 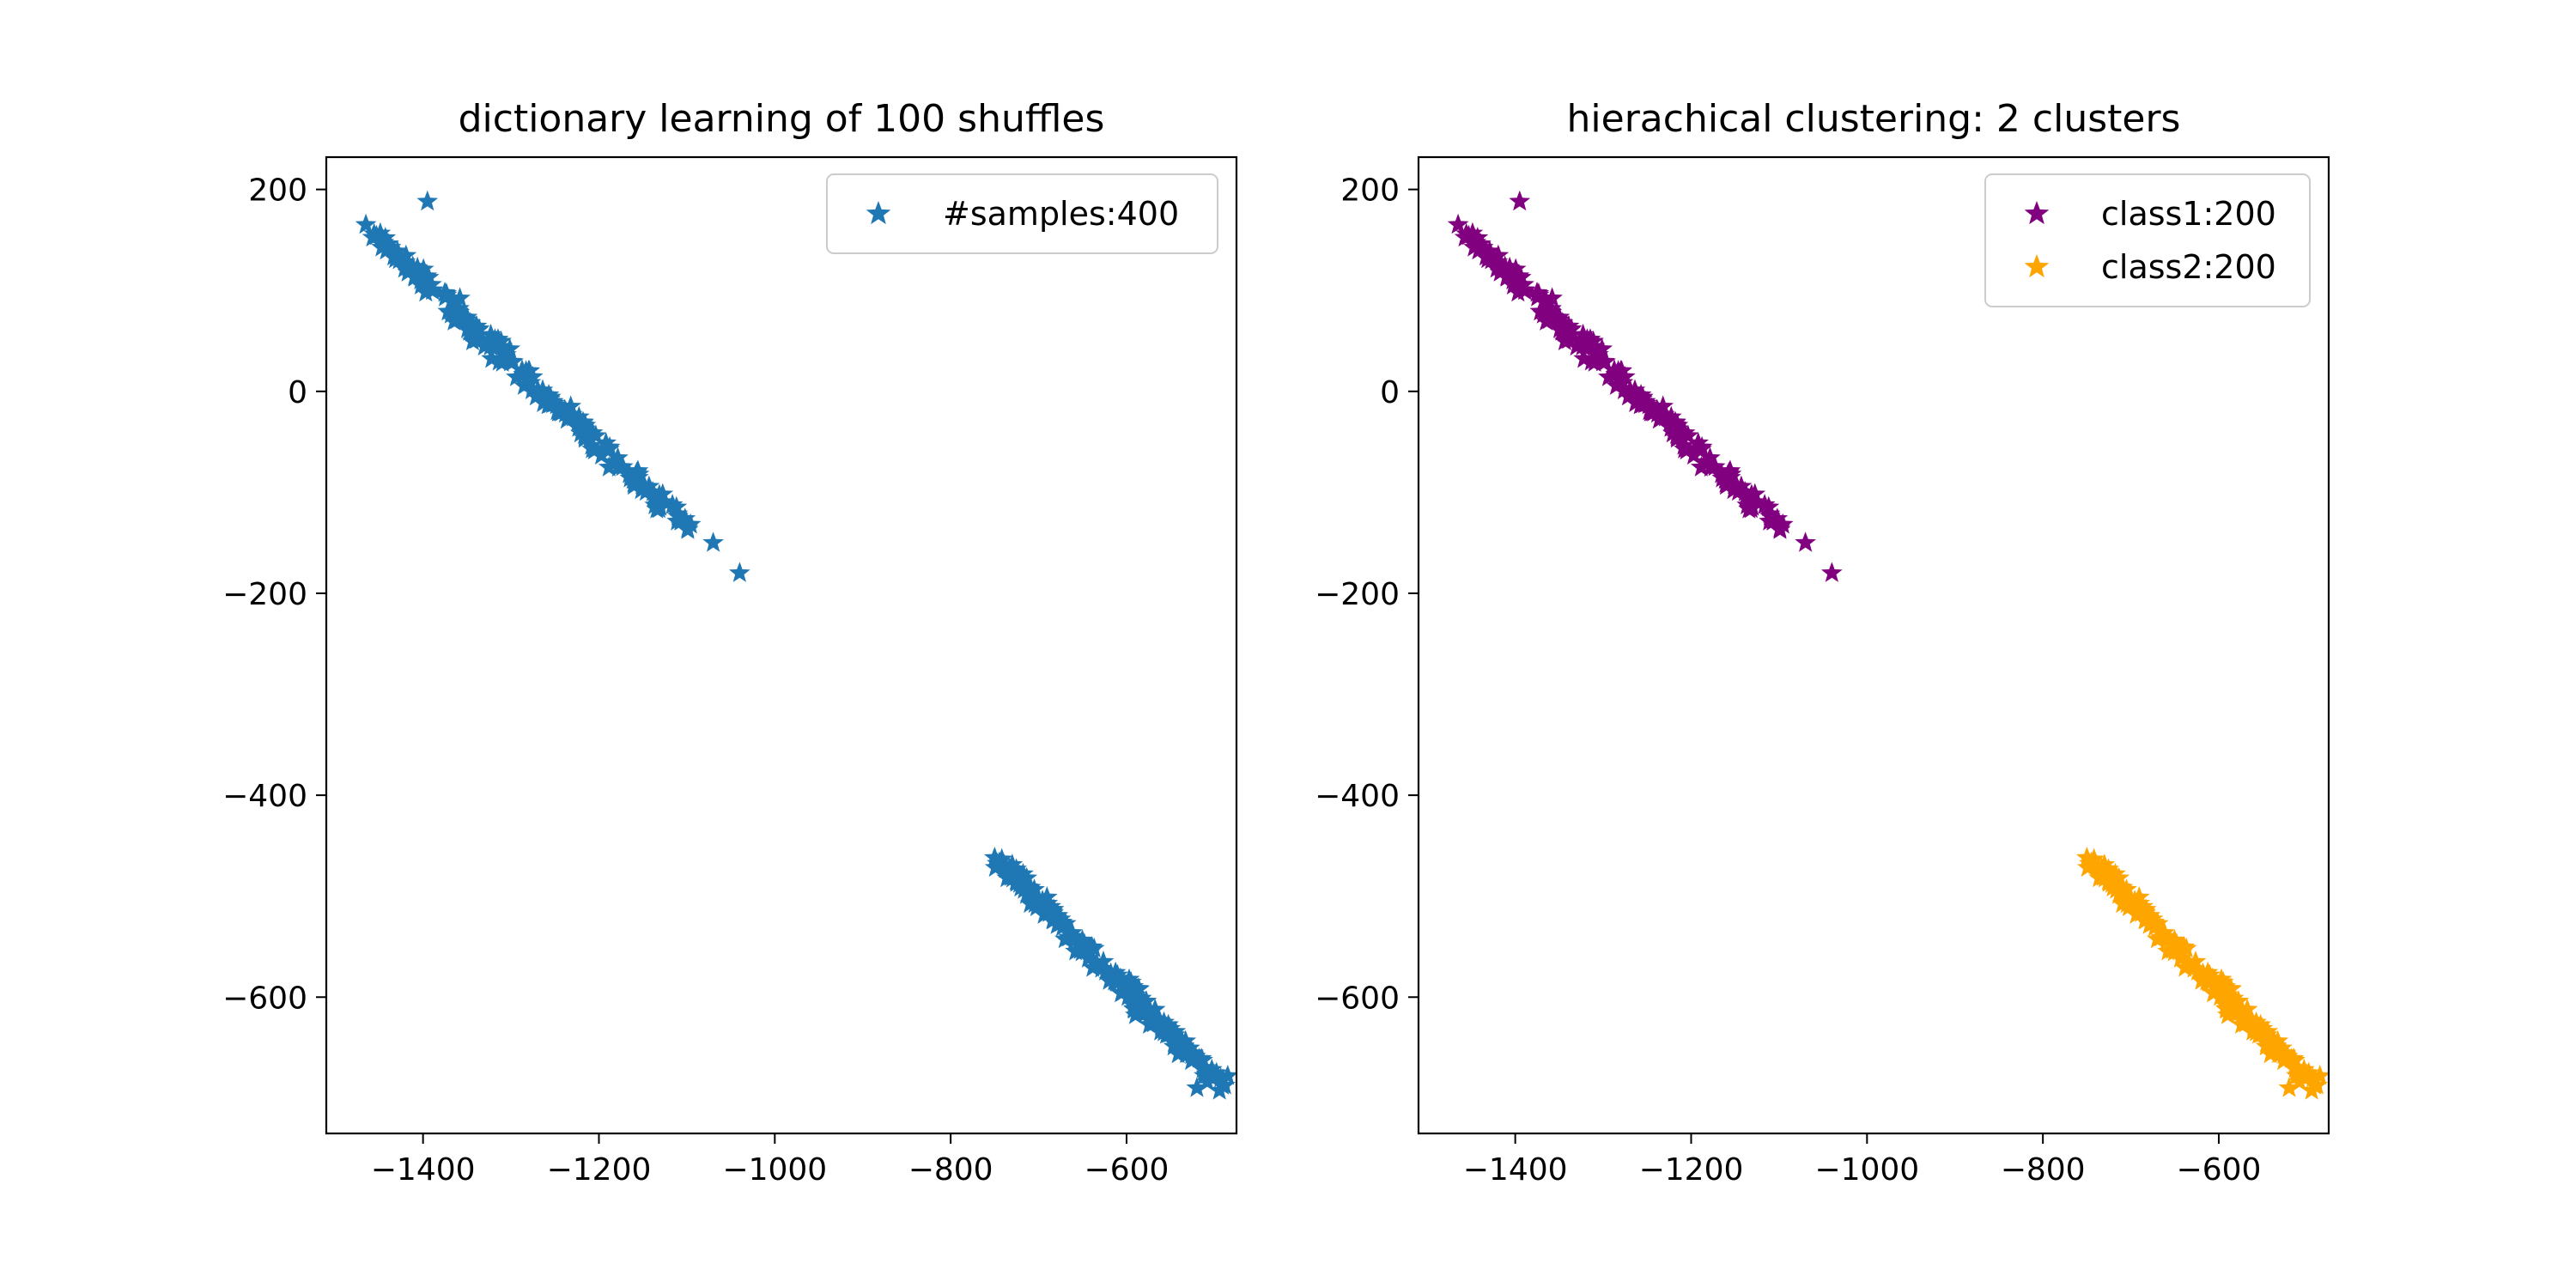 What do you see at coordinates (2188, 267) in the screenshot?
I see `legend-label: class2:200` at bounding box center [2188, 267].